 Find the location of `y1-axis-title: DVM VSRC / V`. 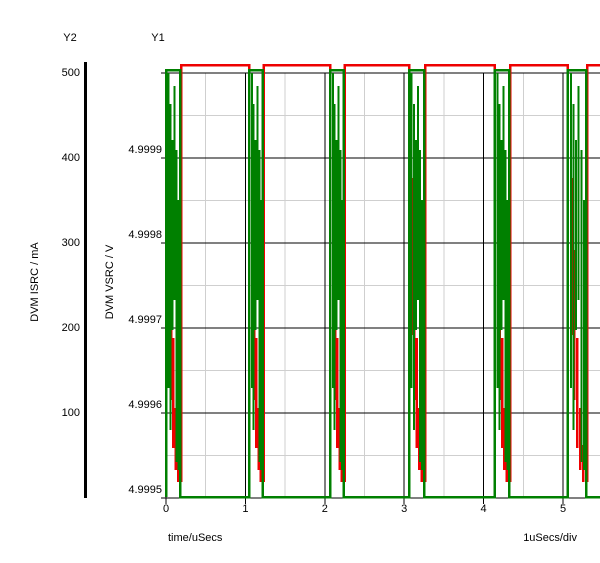

y1-axis-title: DVM VSRC / V is located at coordinates (110, 282).